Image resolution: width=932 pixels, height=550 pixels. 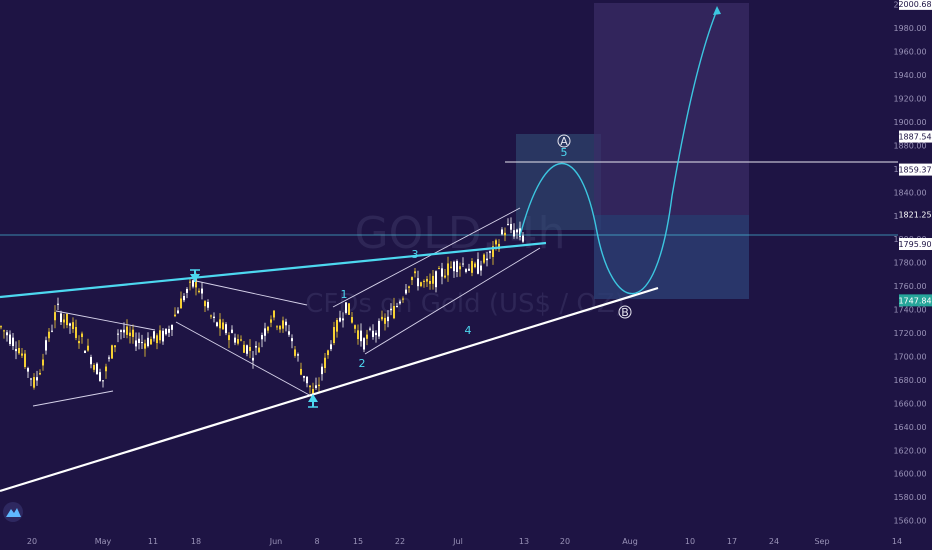 I want to click on target-zone-box, so click(x=558, y=182).